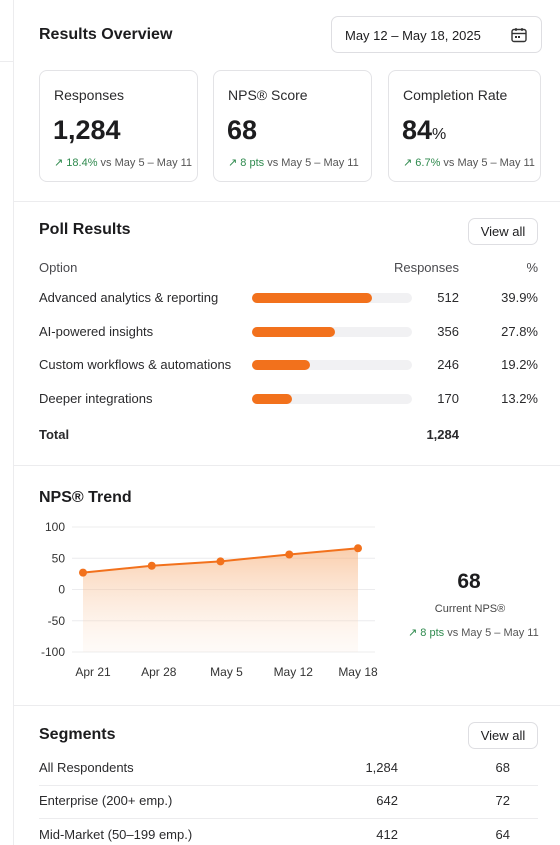  Describe the element at coordinates (61, 590) in the screenshot. I see `y-tick-label: 0` at that location.